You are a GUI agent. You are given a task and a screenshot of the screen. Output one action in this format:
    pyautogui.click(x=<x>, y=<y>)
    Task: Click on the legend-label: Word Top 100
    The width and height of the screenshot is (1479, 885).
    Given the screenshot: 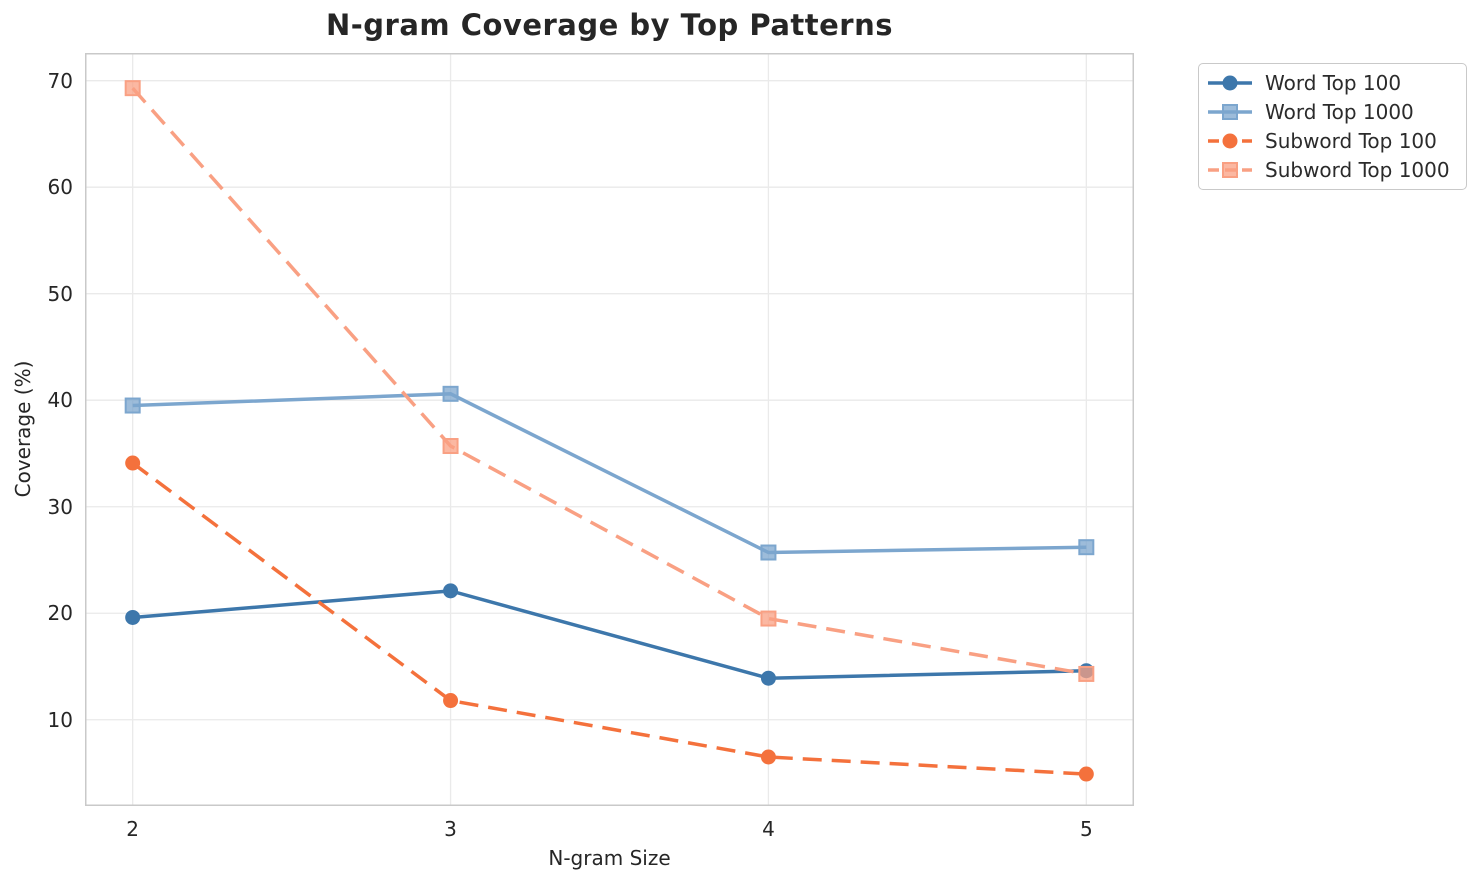 What is the action you would take?
    pyautogui.click(x=1333, y=82)
    